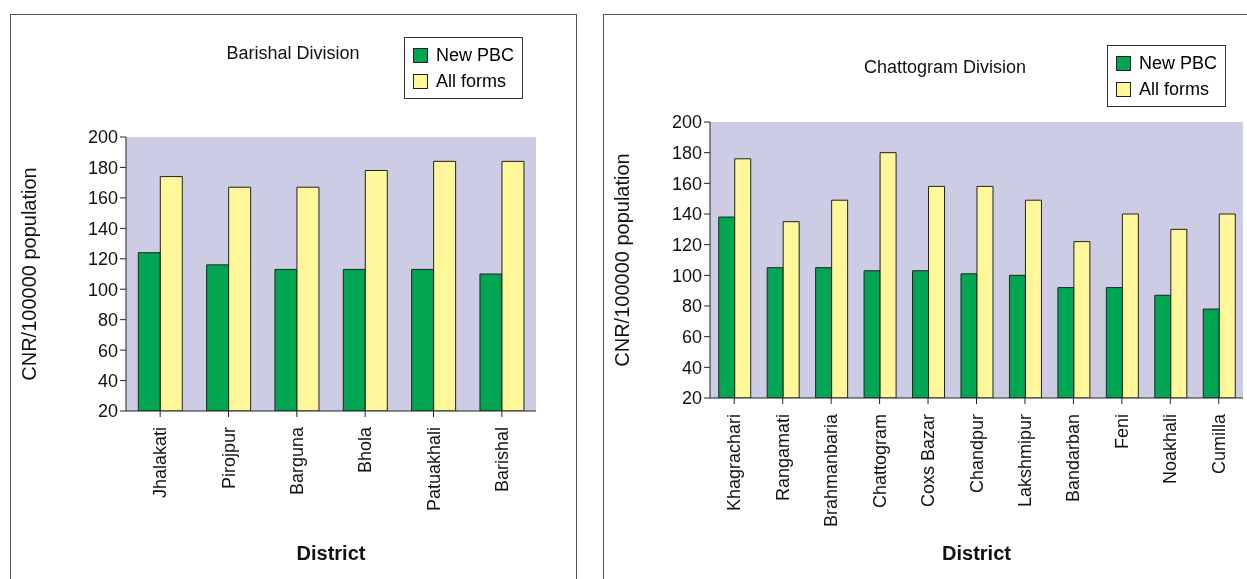  What do you see at coordinates (160, 463) in the screenshot?
I see `x-tick-label: Jhalakati` at bounding box center [160, 463].